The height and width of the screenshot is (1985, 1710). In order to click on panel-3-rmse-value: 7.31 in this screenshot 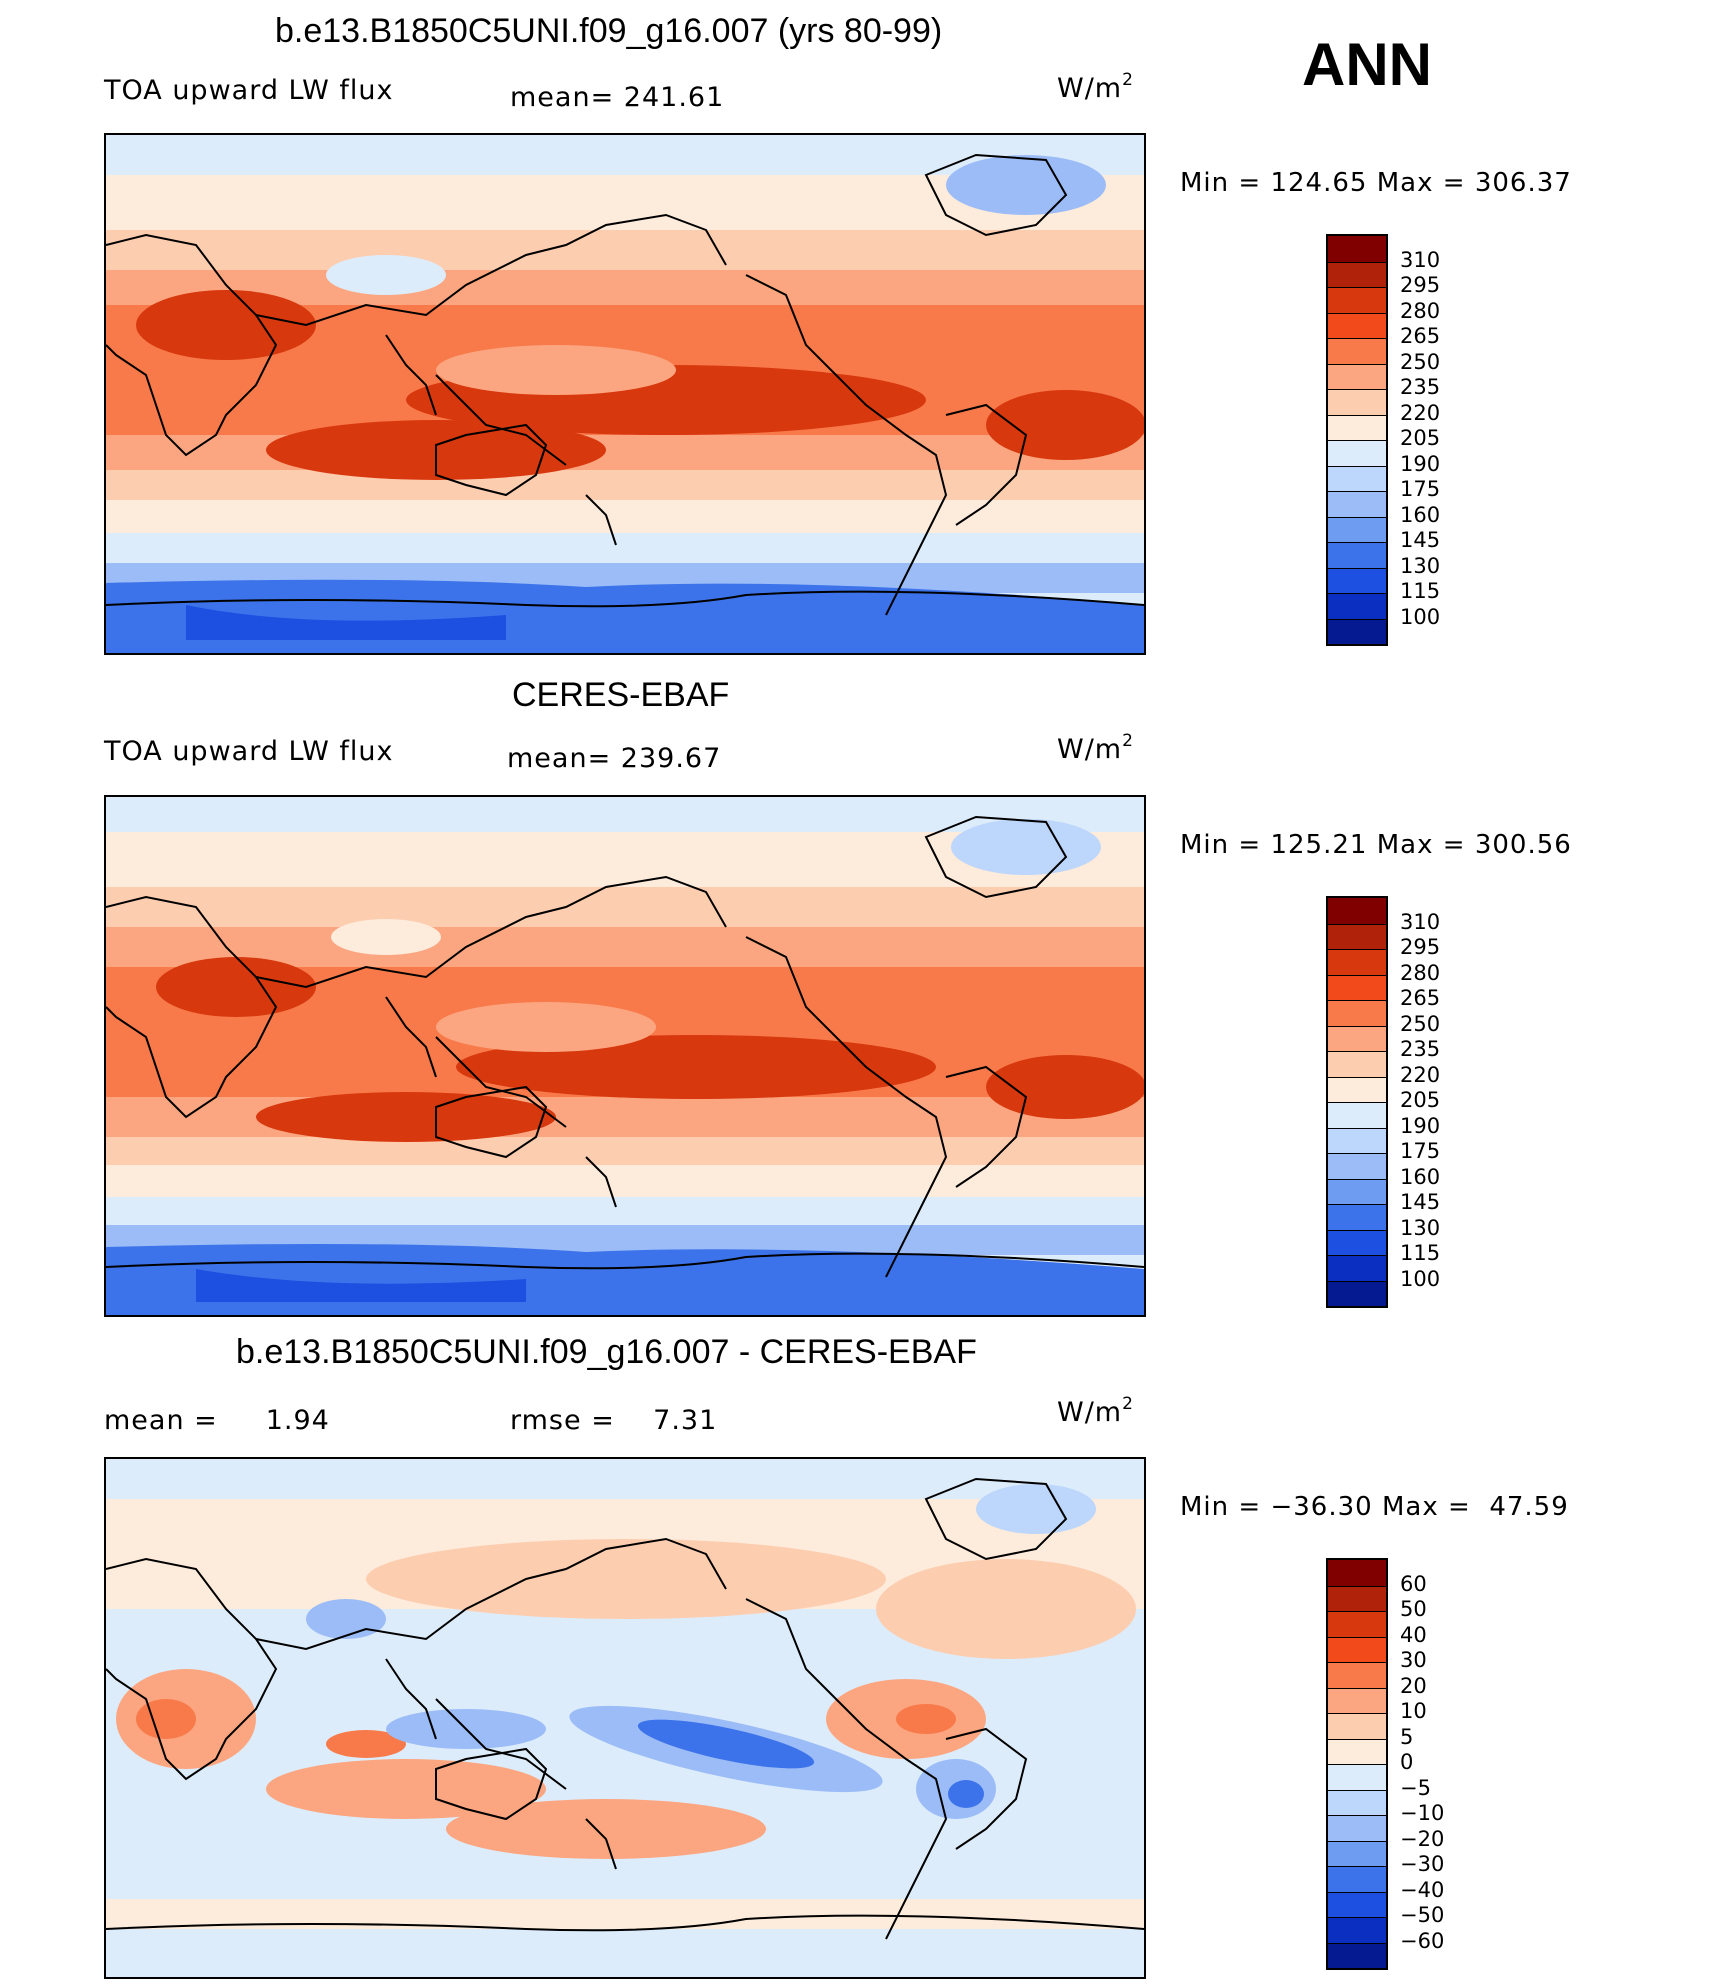, I will do `click(685, 1420)`.